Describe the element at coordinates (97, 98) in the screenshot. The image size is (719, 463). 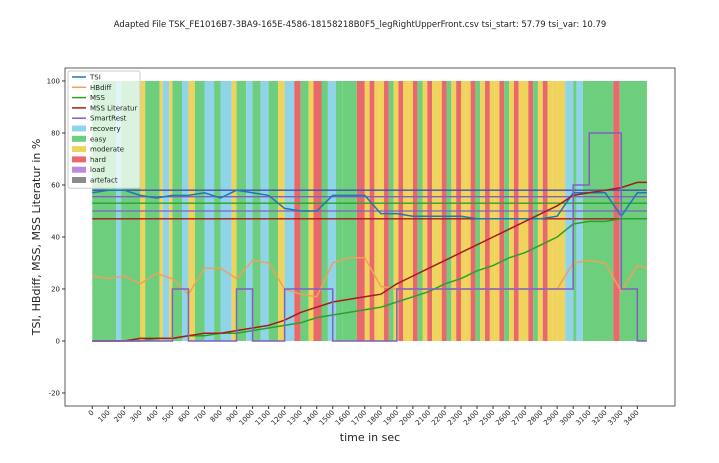
I see `legend-label: MSS` at that location.